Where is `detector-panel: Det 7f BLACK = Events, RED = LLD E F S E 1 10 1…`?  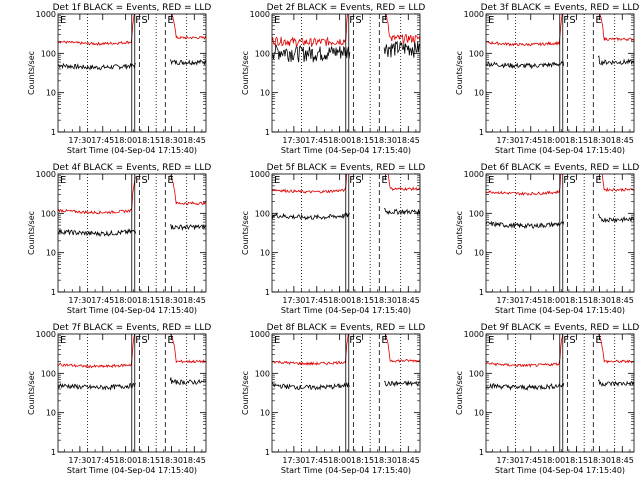 detector-panel: Det 7f BLACK = Events, RED = LLD E F S E 1 10 1… is located at coordinates (119, 399).